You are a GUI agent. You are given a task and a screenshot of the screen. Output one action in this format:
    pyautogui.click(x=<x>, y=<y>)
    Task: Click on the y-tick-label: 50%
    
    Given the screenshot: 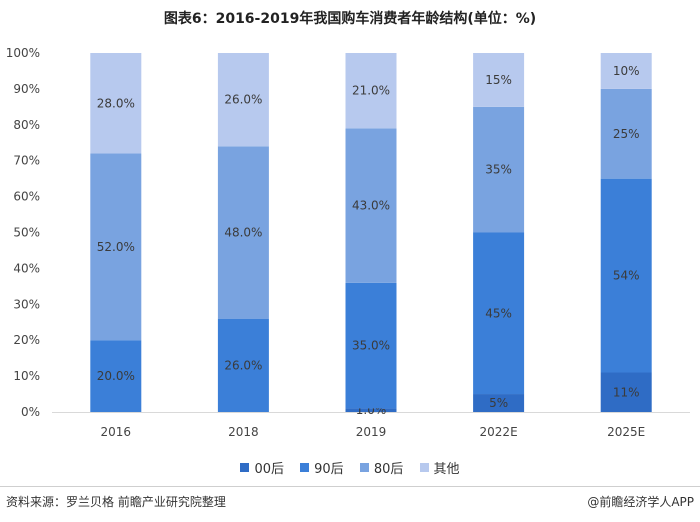 What is the action you would take?
    pyautogui.click(x=26, y=233)
    